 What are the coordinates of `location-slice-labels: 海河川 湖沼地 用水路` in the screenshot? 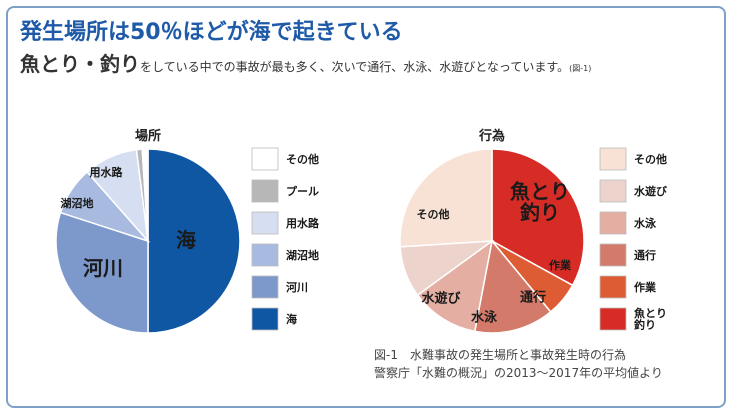 It's located at (129, 222).